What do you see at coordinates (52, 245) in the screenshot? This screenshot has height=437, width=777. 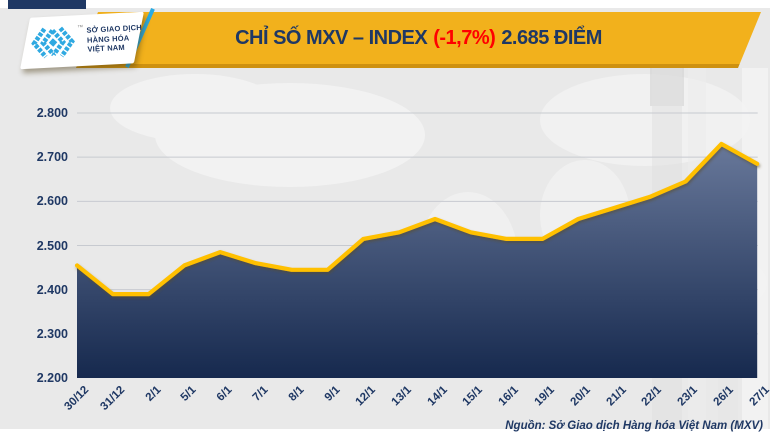 I see `y-axis-label: 2.500` at bounding box center [52, 245].